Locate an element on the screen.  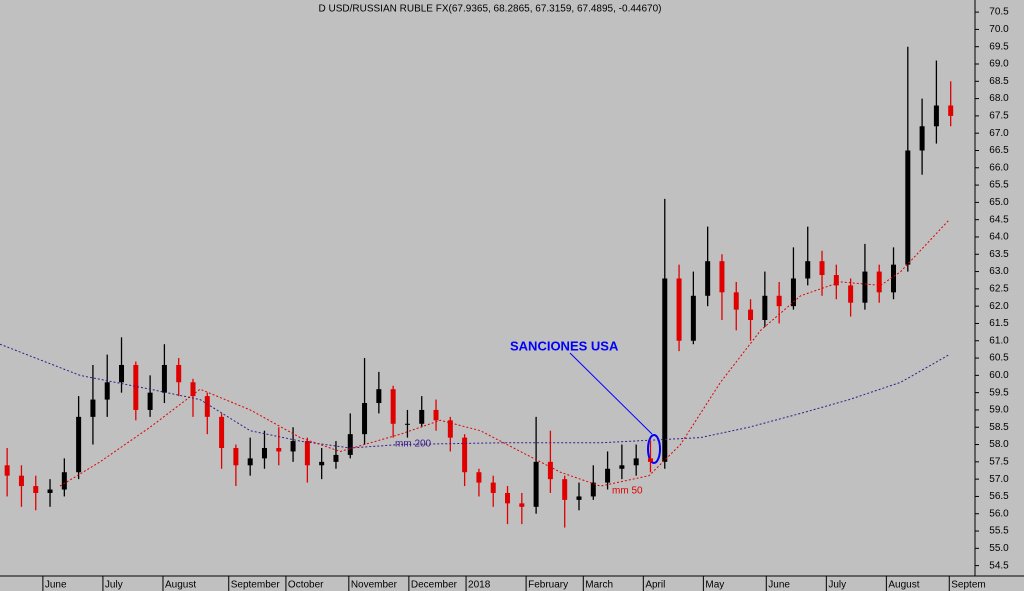
y-tick-label: 64.5 is located at coordinates (999, 219).